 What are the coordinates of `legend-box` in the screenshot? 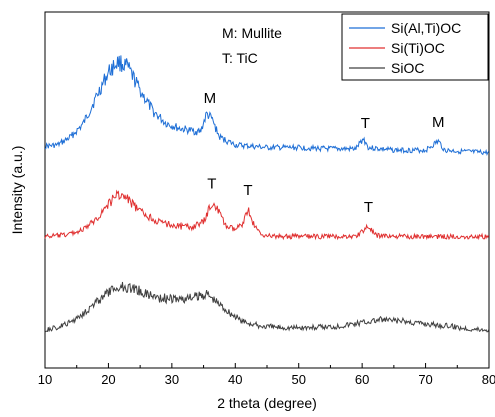 It's located at (415, 47).